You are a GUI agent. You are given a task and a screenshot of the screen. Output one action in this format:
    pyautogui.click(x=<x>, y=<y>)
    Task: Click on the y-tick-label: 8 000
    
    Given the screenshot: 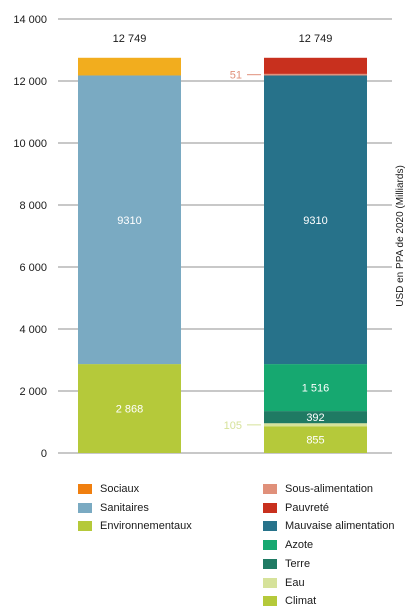 What is the action you would take?
    pyautogui.click(x=33, y=206)
    